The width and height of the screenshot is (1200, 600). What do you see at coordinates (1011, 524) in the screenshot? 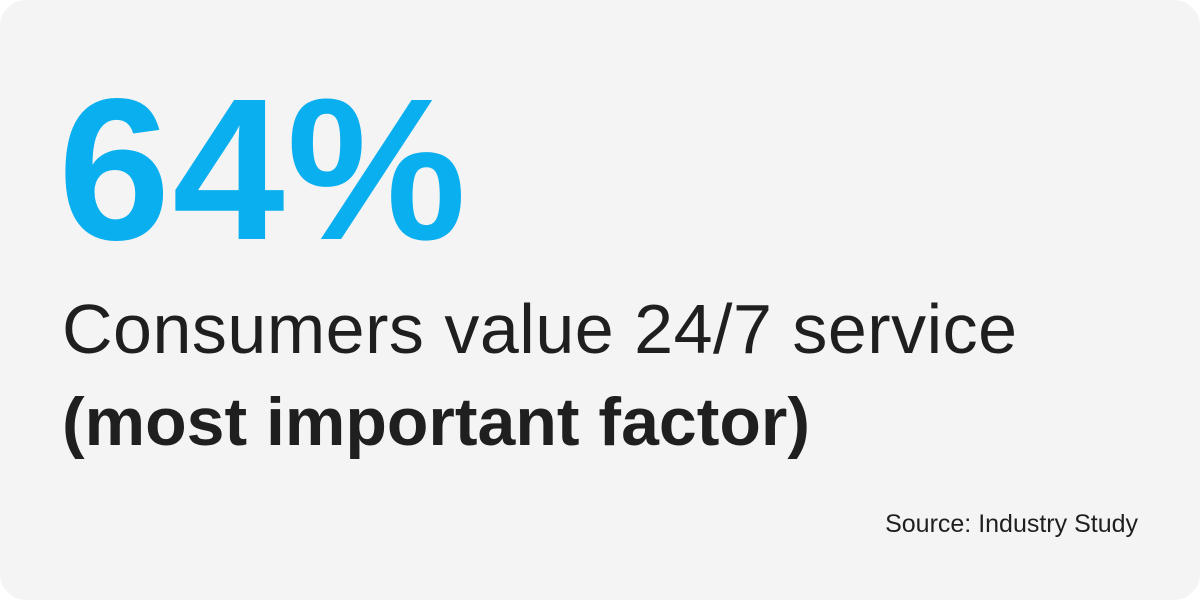
I see `source-citation: Source: Industry Study` at bounding box center [1011, 524].